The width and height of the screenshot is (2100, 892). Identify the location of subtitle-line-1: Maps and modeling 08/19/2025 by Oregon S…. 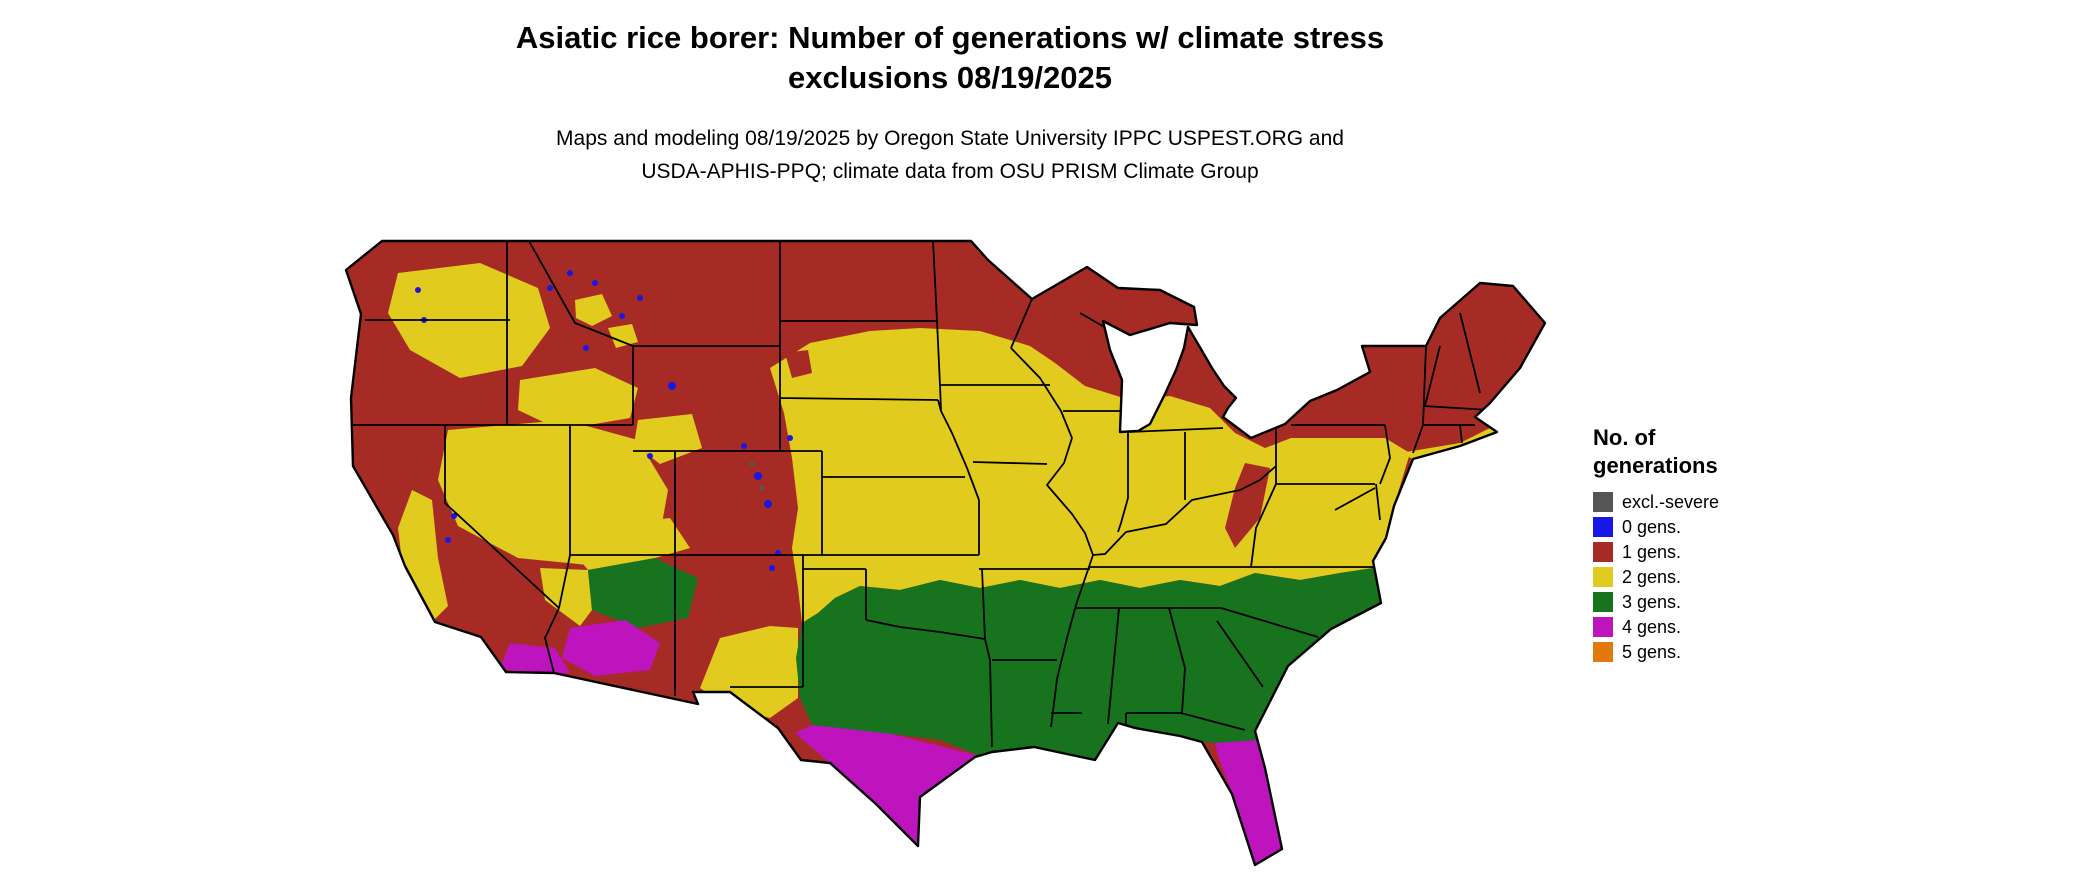
(950, 138).